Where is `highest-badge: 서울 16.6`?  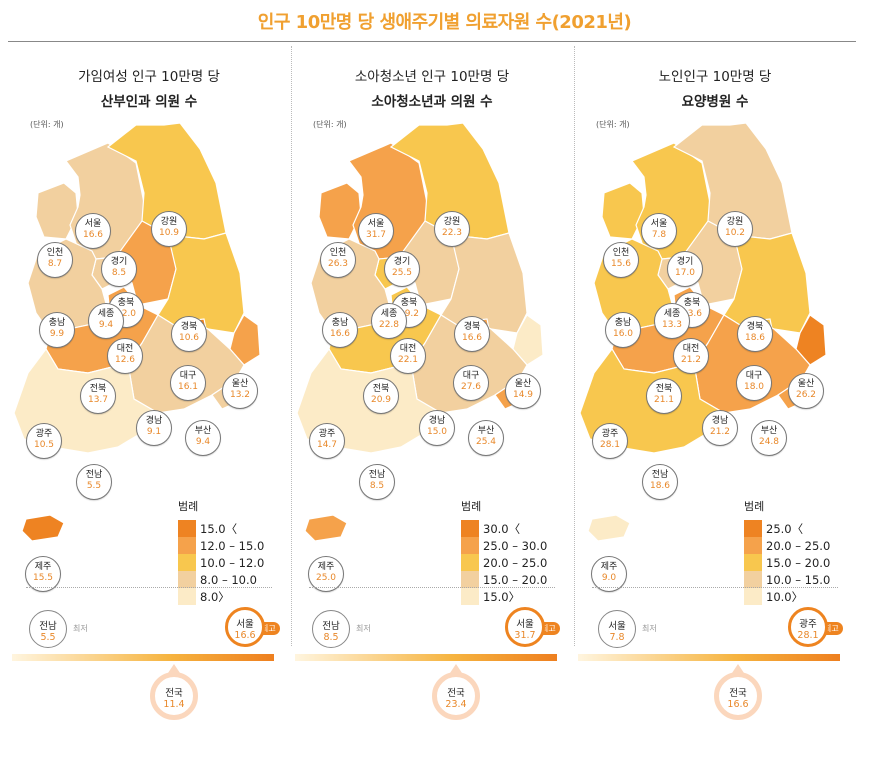 highest-badge: 서울 16.6 is located at coordinates (245, 627).